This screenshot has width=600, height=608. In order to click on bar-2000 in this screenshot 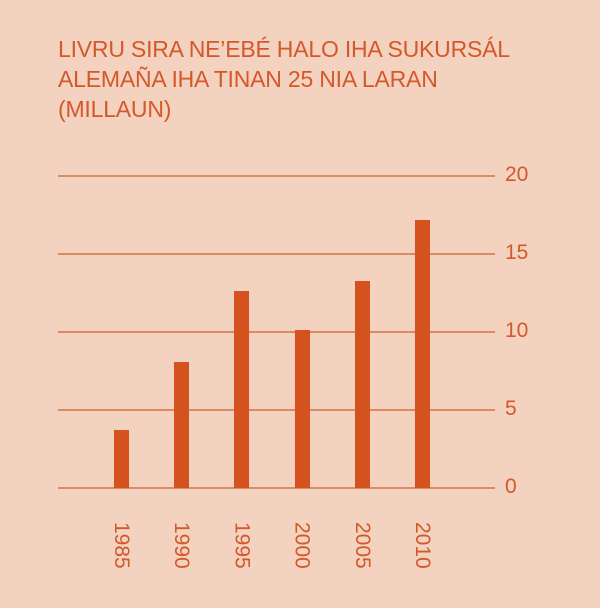, I will do `click(302, 409)`.